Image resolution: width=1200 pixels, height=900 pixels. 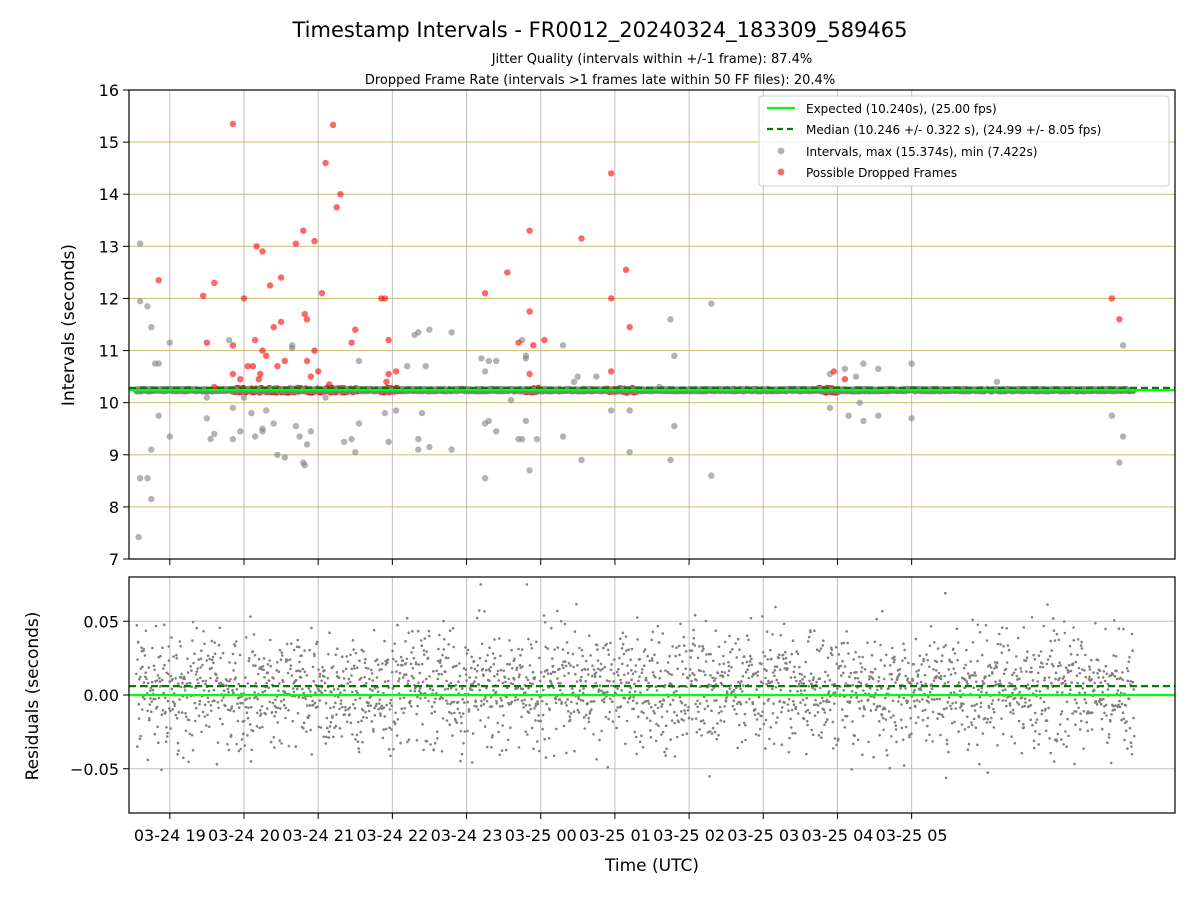 I want to click on legend-intervals-label: Intervals, max (15.374s), min (7.422s), so click(x=921, y=152).